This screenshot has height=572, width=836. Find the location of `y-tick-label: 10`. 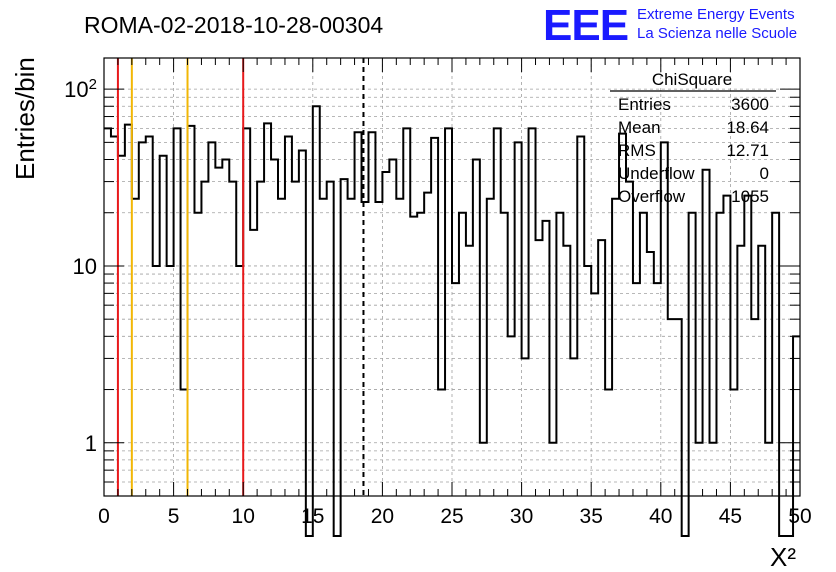

y-tick-label: 10 is located at coordinates (85, 266).